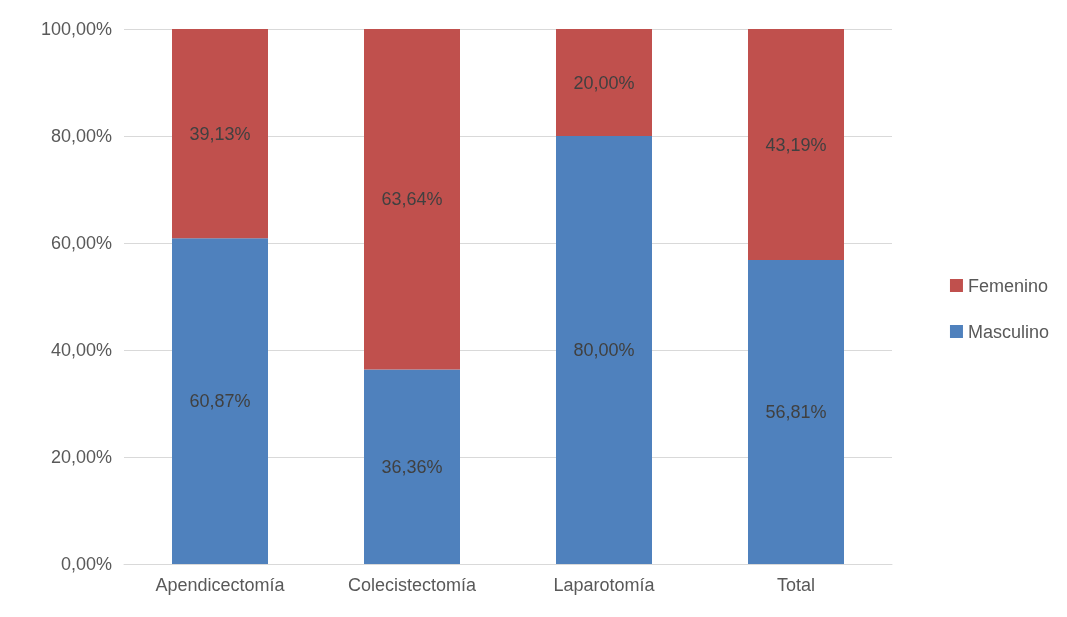  What do you see at coordinates (220, 585) in the screenshot?
I see `x-tick-label: Apendicectomía` at bounding box center [220, 585].